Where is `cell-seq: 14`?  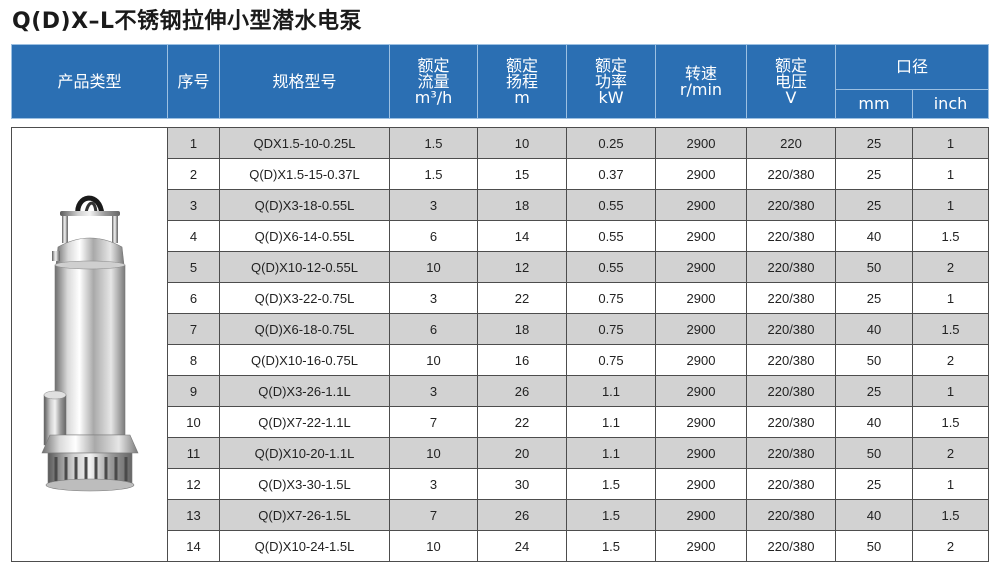 cell-seq: 14 is located at coordinates (193, 546).